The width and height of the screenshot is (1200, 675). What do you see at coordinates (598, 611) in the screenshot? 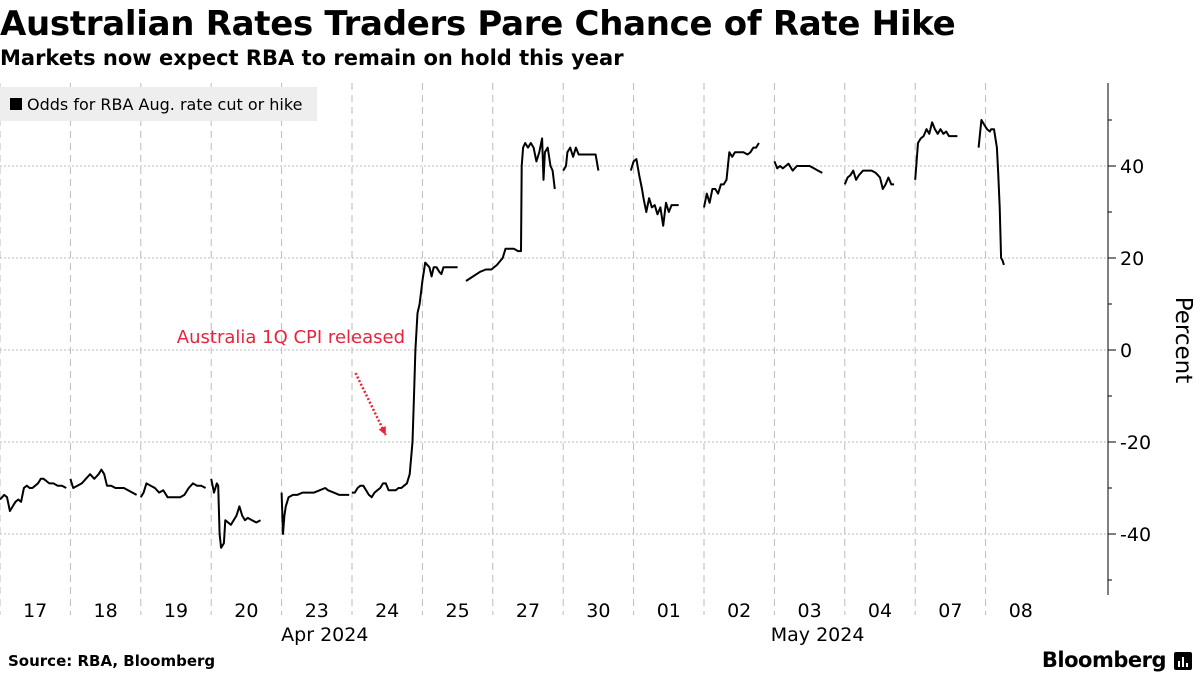
I see `x-tick-label: 30` at bounding box center [598, 611].